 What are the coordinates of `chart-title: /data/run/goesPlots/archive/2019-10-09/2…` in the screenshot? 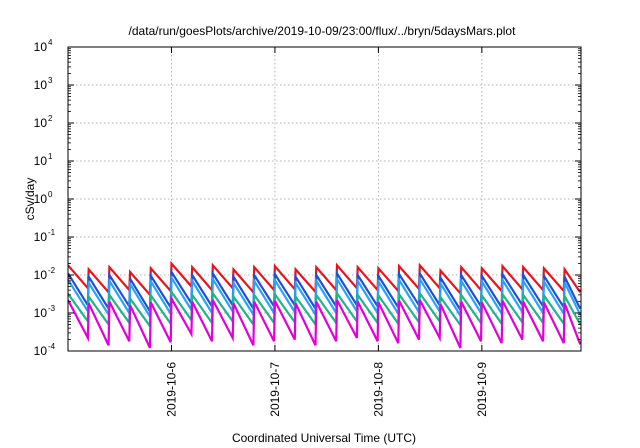 It's located at (323, 31).